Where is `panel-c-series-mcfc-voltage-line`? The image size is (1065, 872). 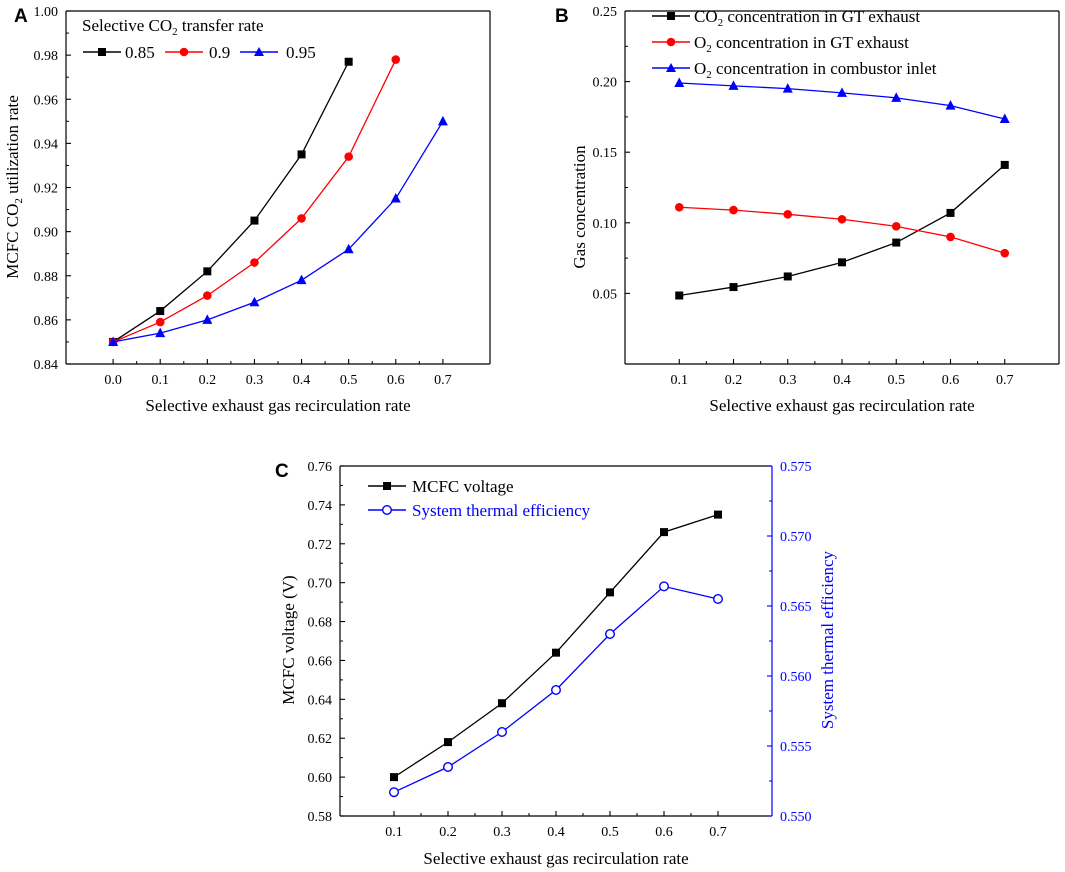 panel-c-series-mcfc-voltage-line is located at coordinates (556, 645).